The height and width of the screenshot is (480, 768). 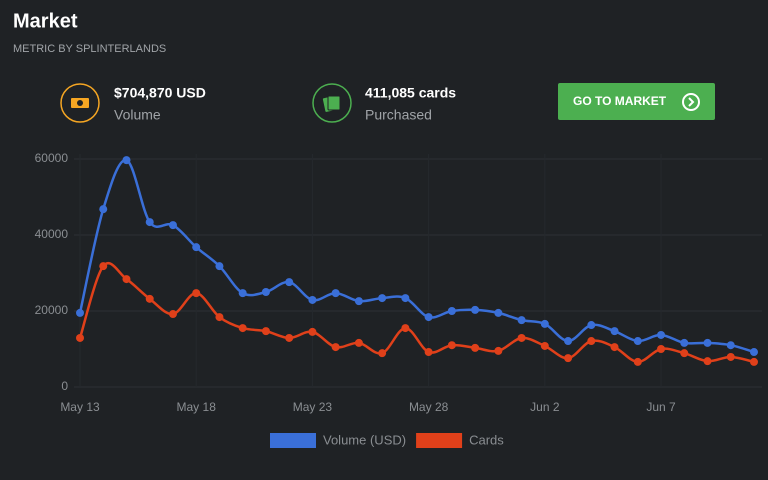 What do you see at coordinates (137, 115) in the screenshot?
I see `stat-label: Volume` at bounding box center [137, 115].